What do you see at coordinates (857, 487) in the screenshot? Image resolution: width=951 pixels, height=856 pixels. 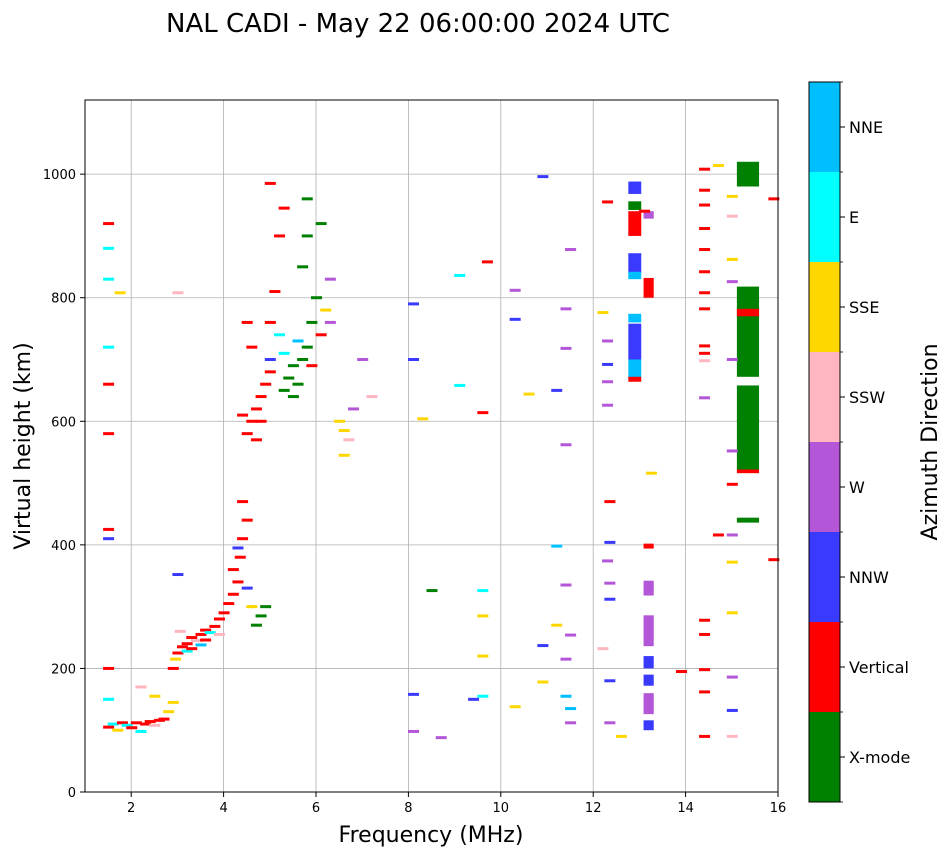 I see `colorbar-label-W: W` at bounding box center [857, 487].